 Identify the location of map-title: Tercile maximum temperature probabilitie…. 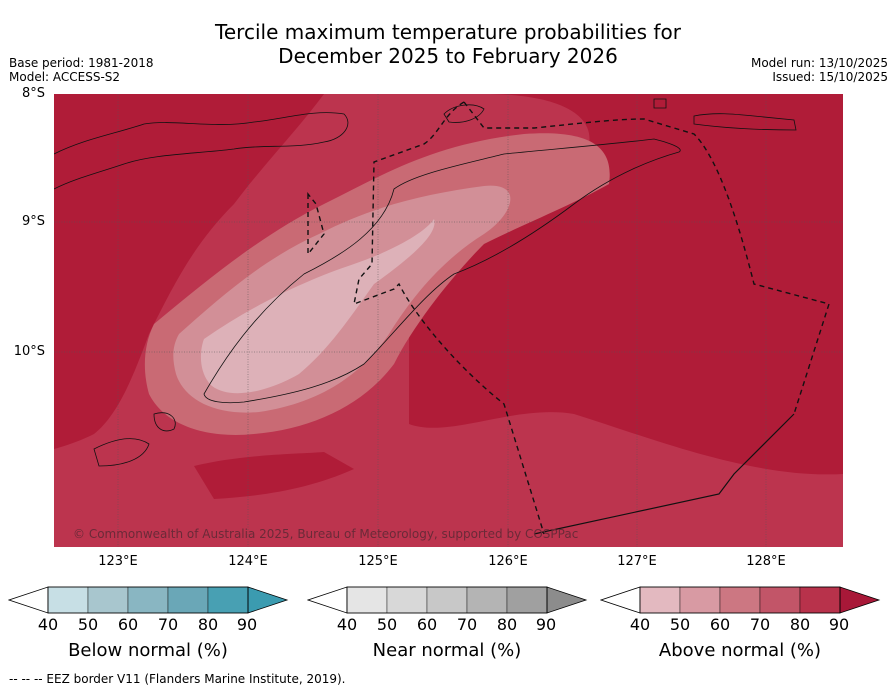
(448, 44).